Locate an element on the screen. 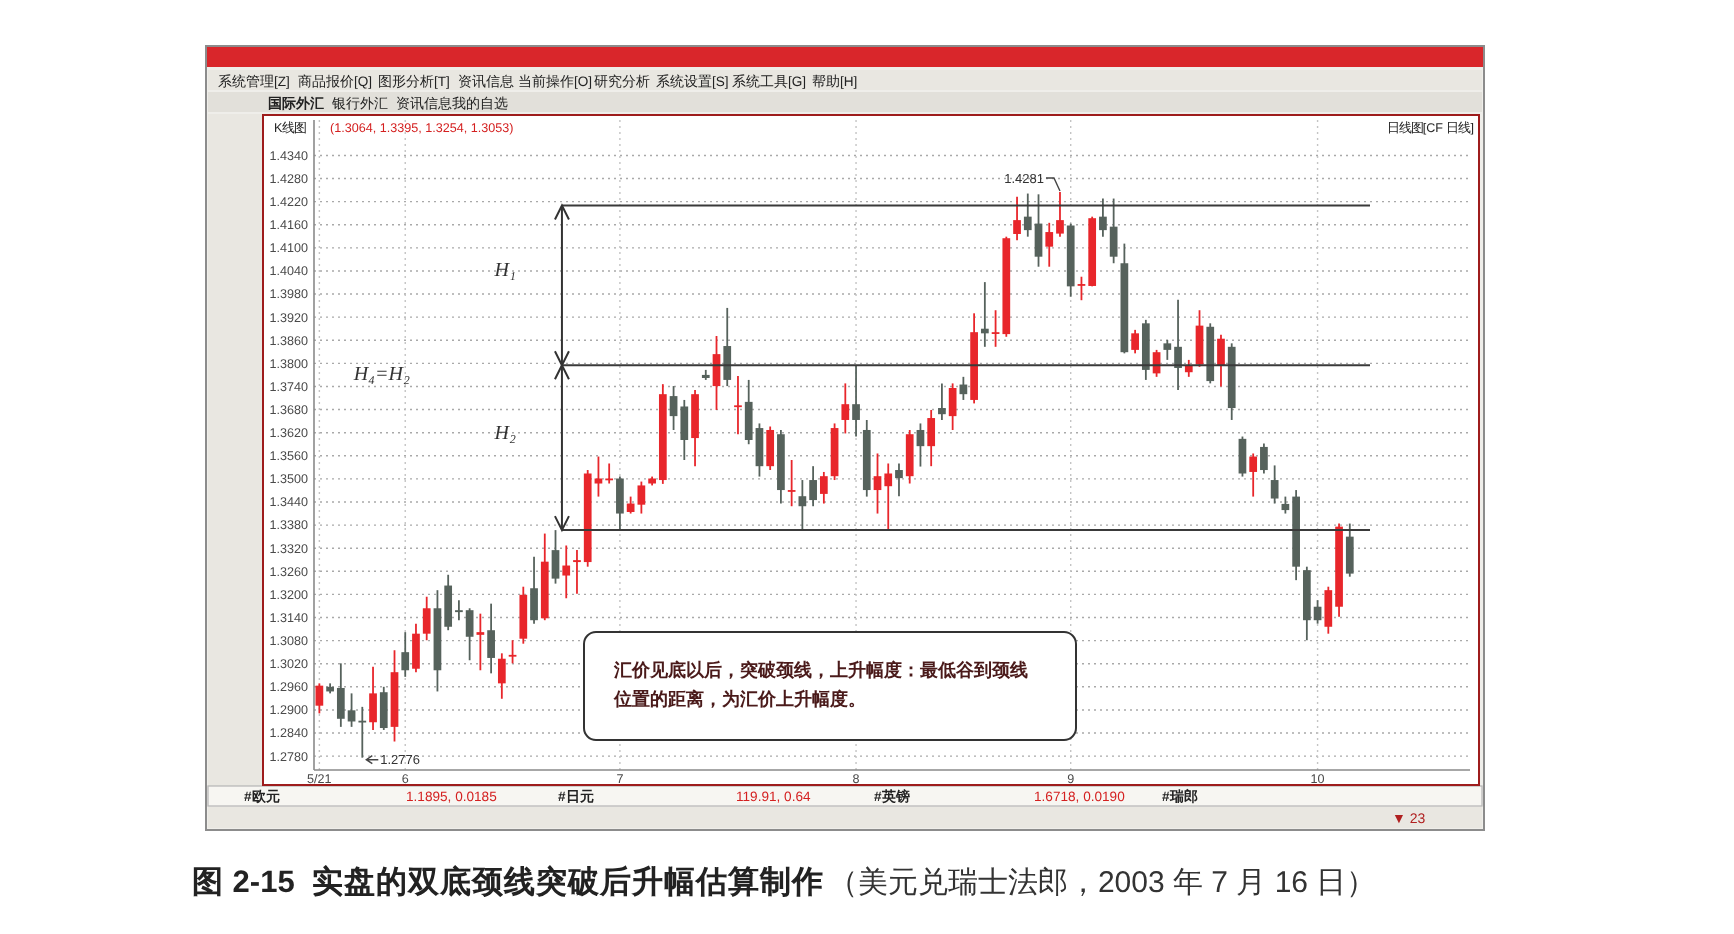 This screenshot has height=934, width=1734. annotation: 汇价见底以后，突破颈线，上升幅度：最低谷到颈线位置的距离，为汇价上升幅度。 is located at coordinates (820, 684).